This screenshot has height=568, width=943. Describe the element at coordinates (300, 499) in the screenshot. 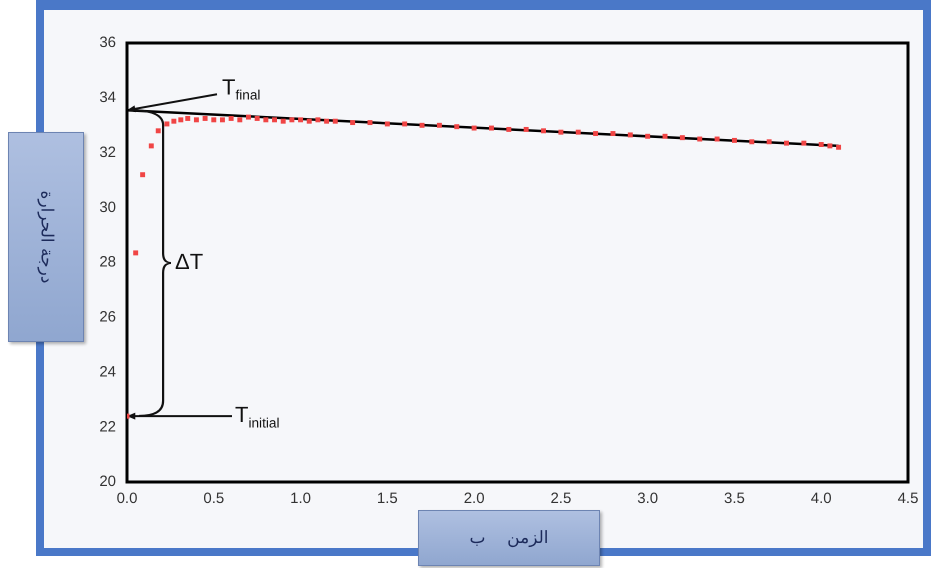

I see `x-tick-label: 1.0` at that location.